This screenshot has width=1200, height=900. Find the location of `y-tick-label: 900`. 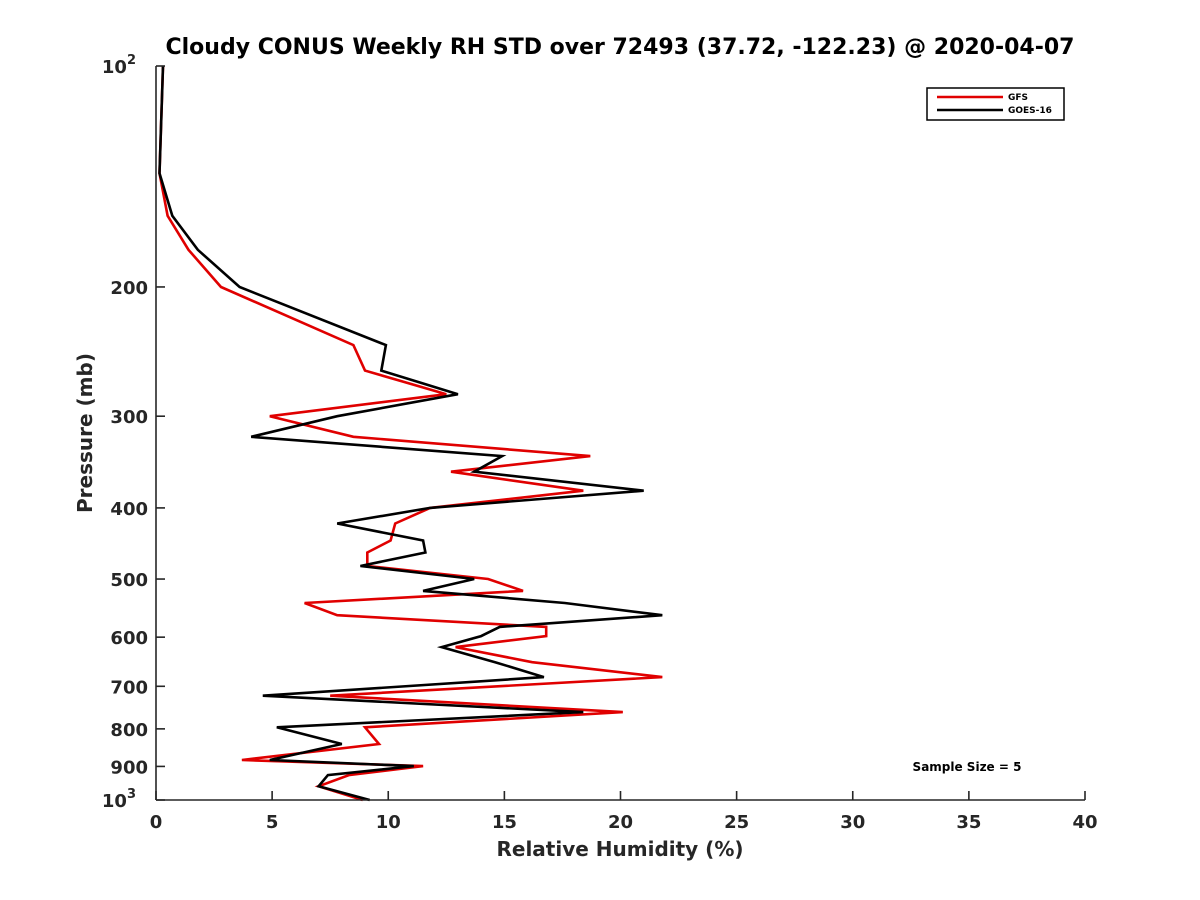

y-tick-label: 900 is located at coordinates (129, 767).